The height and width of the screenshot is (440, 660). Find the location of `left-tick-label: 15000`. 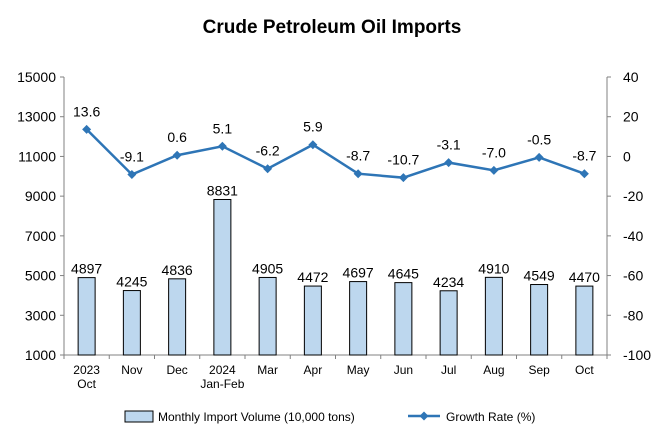

left-tick-label: 15000 is located at coordinates (36, 77).